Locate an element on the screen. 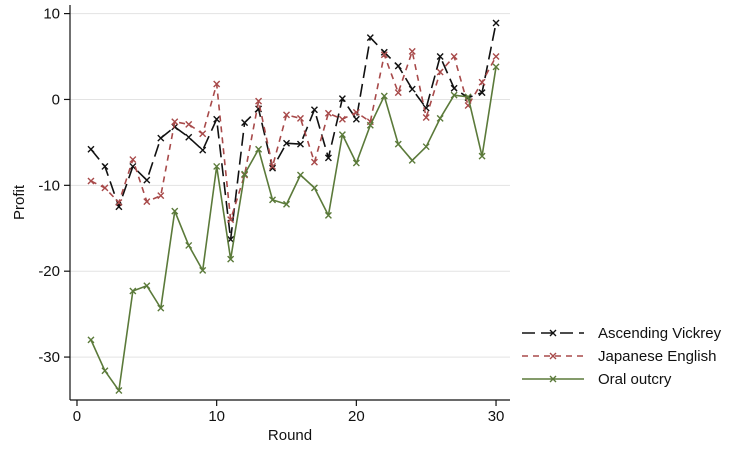 The width and height of the screenshot is (732, 449). x-tick-label: 10 is located at coordinates (216, 416).